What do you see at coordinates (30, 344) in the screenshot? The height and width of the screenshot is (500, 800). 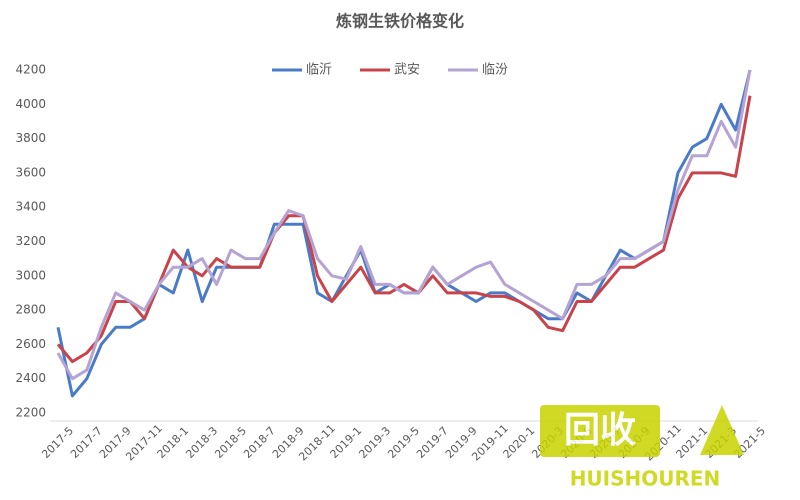 I see `y-tick-label: 2600` at bounding box center [30, 344].